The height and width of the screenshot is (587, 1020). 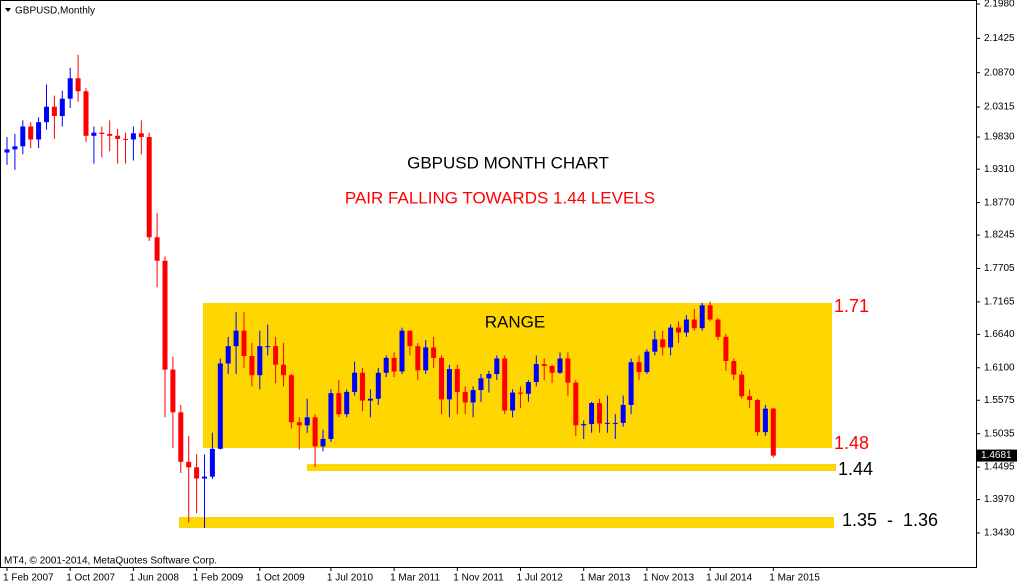 I want to click on x-tick-label: 1 Oct 2007, so click(x=90, y=578).